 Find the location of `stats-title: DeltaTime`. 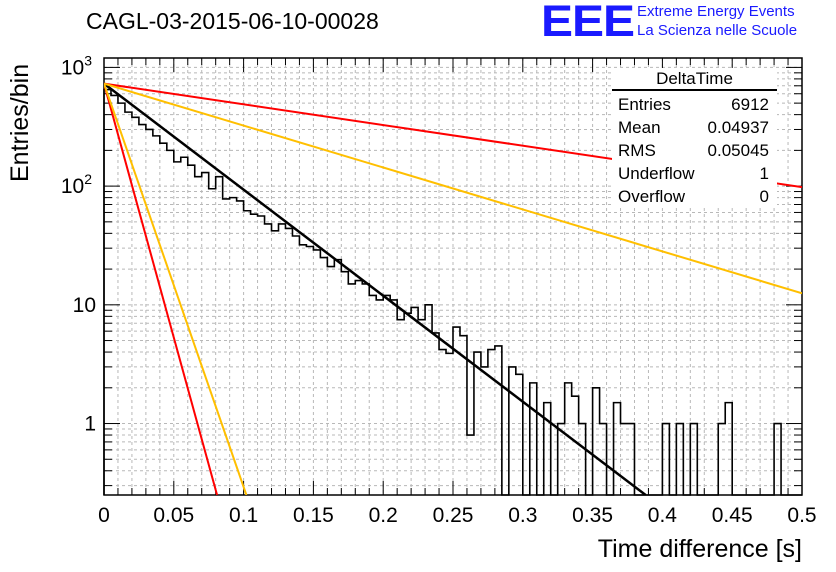

stats-title: DeltaTime is located at coordinates (694, 79).